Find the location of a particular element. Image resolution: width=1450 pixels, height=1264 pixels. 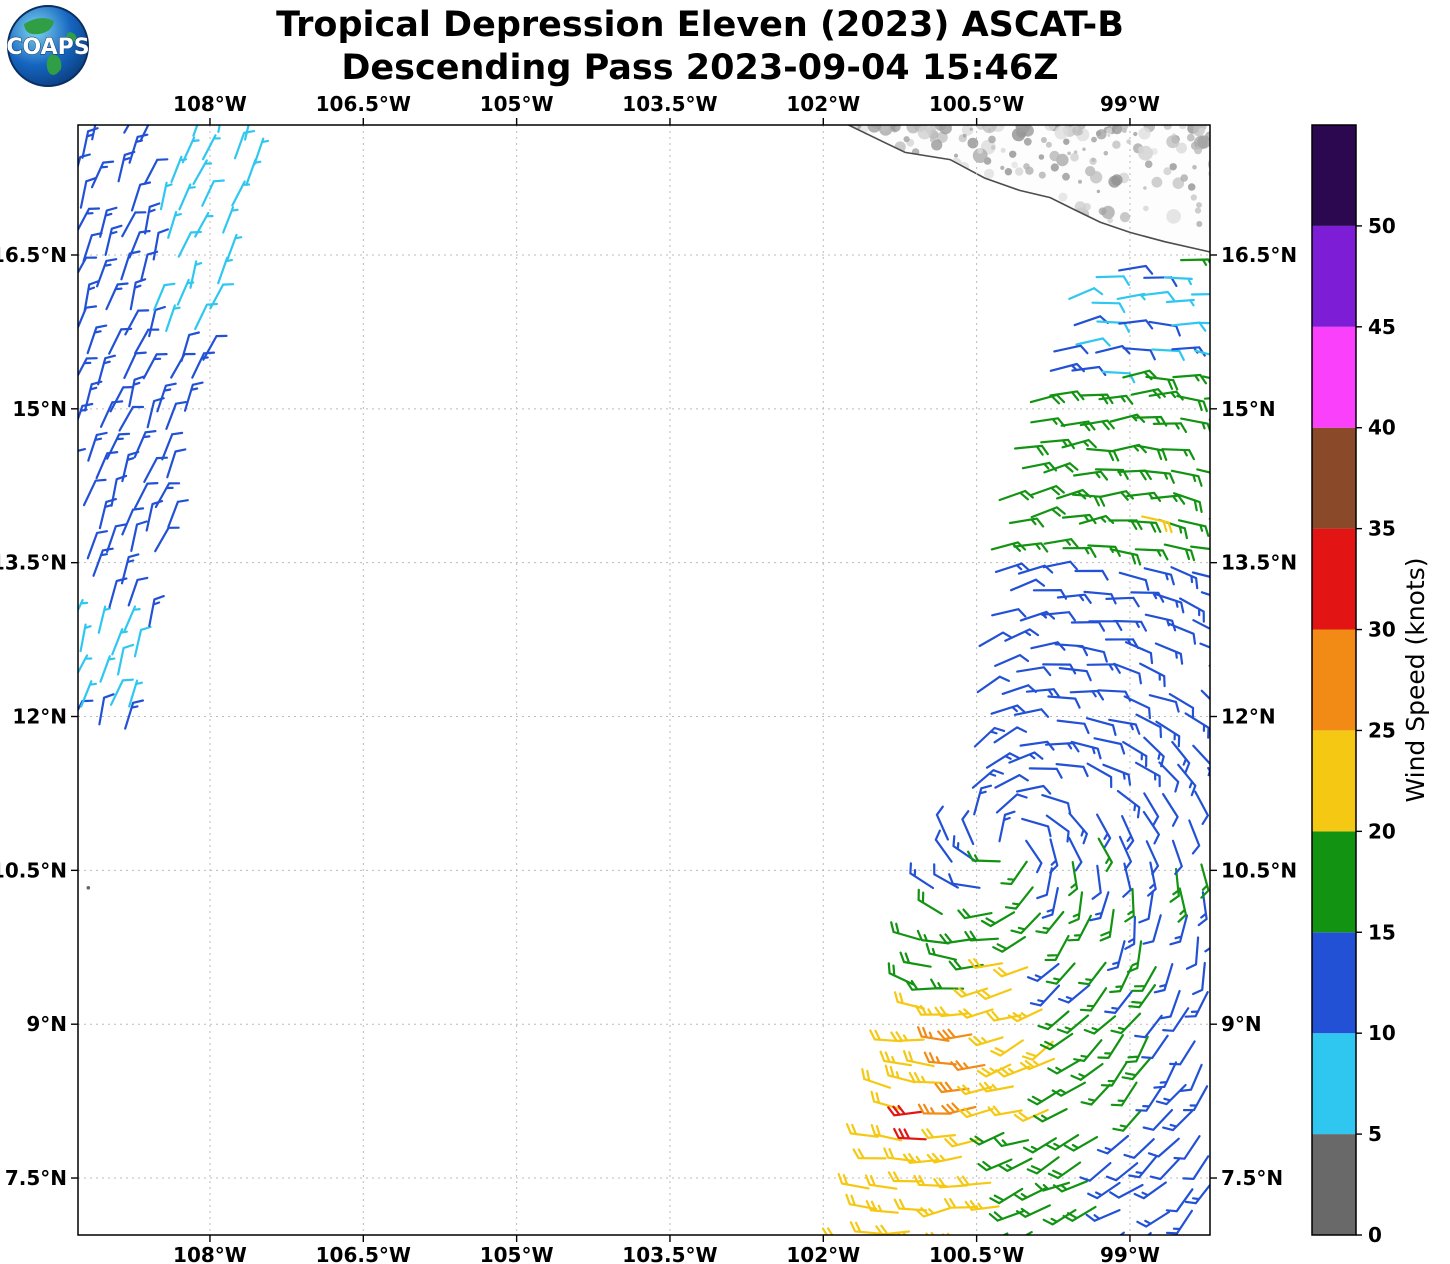

colorbar: 0 5 10 15 20 25 30 35 40 45 50 Wind Speed (knots) is located at coordinates (1370, 685).